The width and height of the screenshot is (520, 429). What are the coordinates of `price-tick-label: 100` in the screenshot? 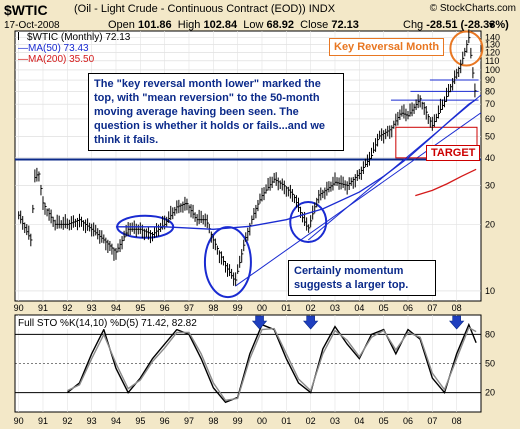 It's located at (492, 70).